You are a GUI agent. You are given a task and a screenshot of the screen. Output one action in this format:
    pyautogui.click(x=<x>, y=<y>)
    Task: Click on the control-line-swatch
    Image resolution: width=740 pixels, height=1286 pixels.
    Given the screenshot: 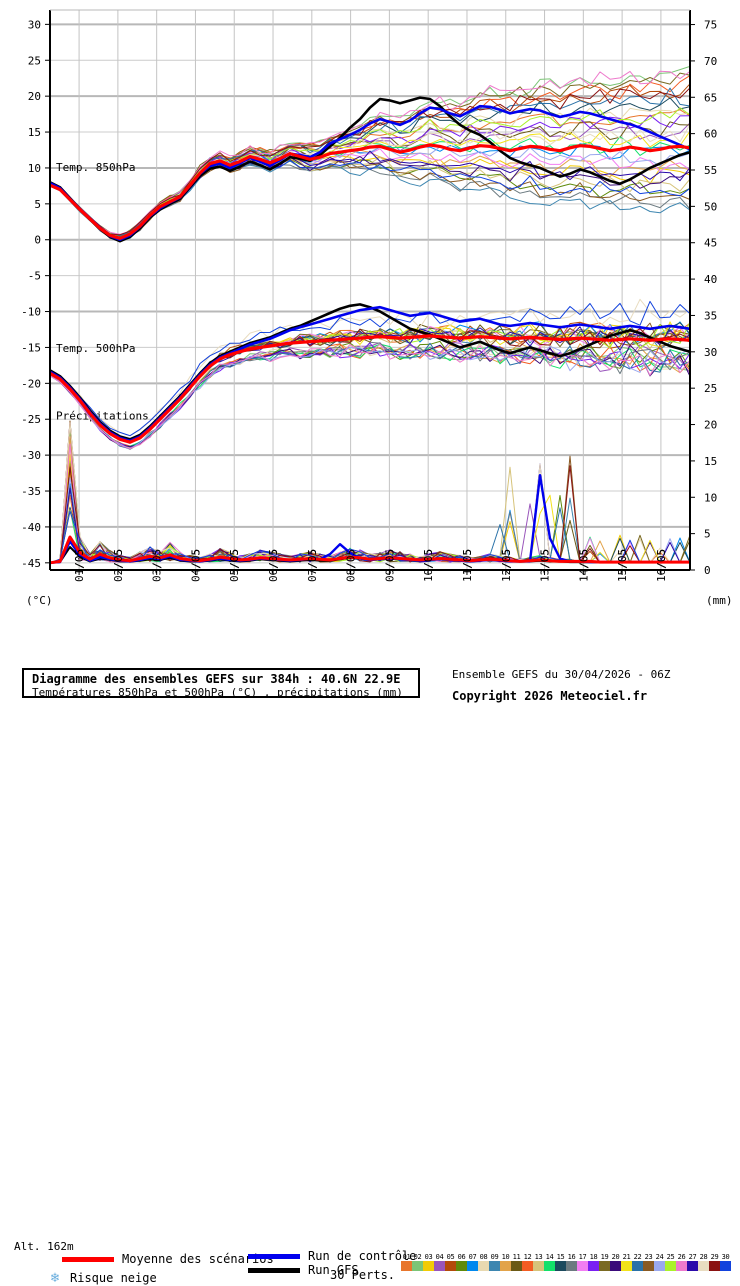 What is the action you would take?
    pyautogui.click(x=274, y=1256)
    